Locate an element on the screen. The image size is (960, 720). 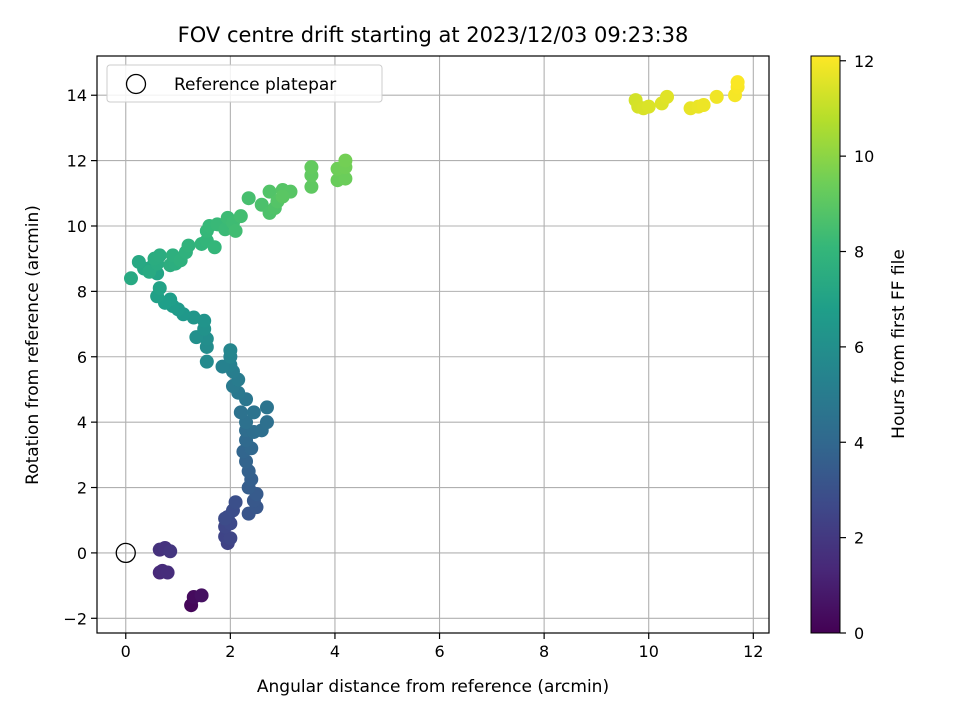
x-tick-label: 0 is located at coordinates (126, 651).